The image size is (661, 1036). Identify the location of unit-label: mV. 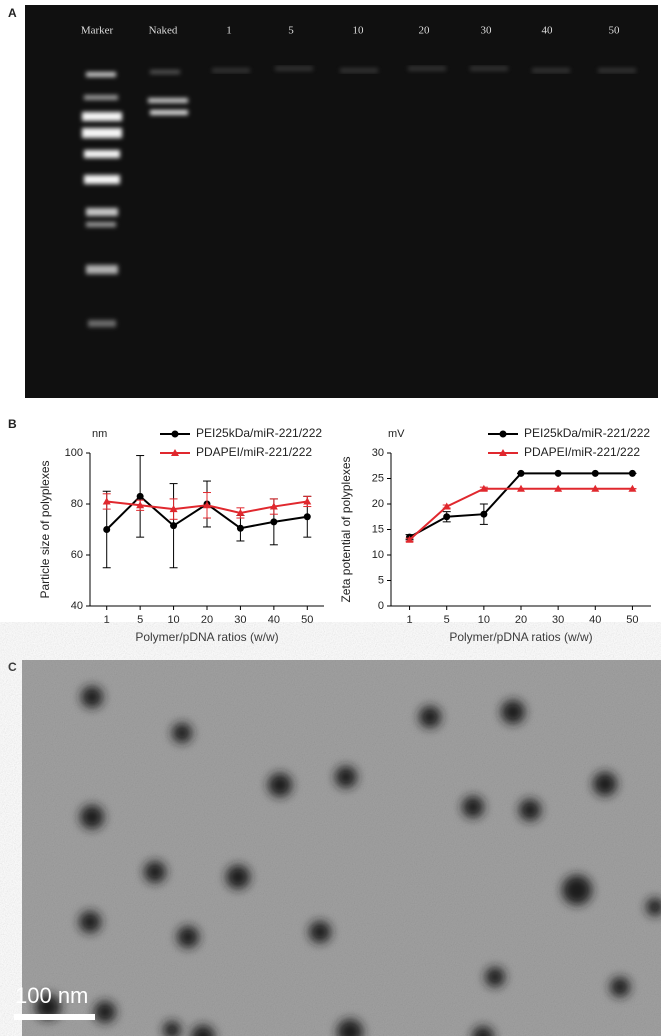
(396, 434).